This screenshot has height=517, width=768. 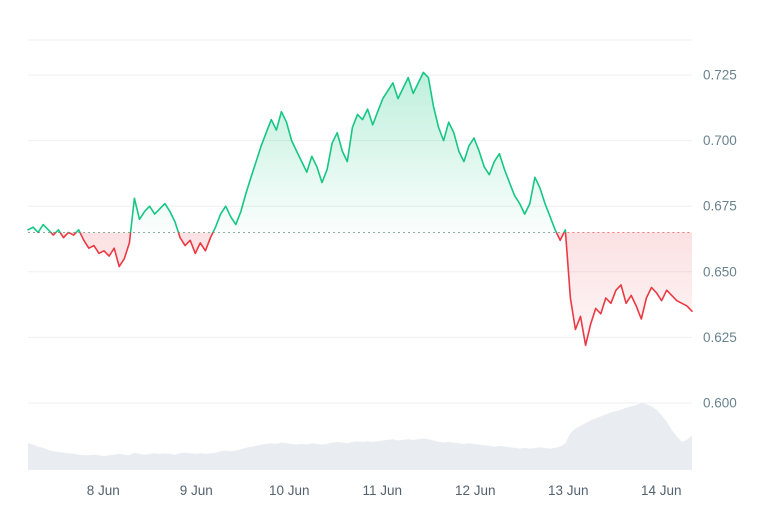 I want to click on y-axis-label: 0.650, so click(x=720, y=271).